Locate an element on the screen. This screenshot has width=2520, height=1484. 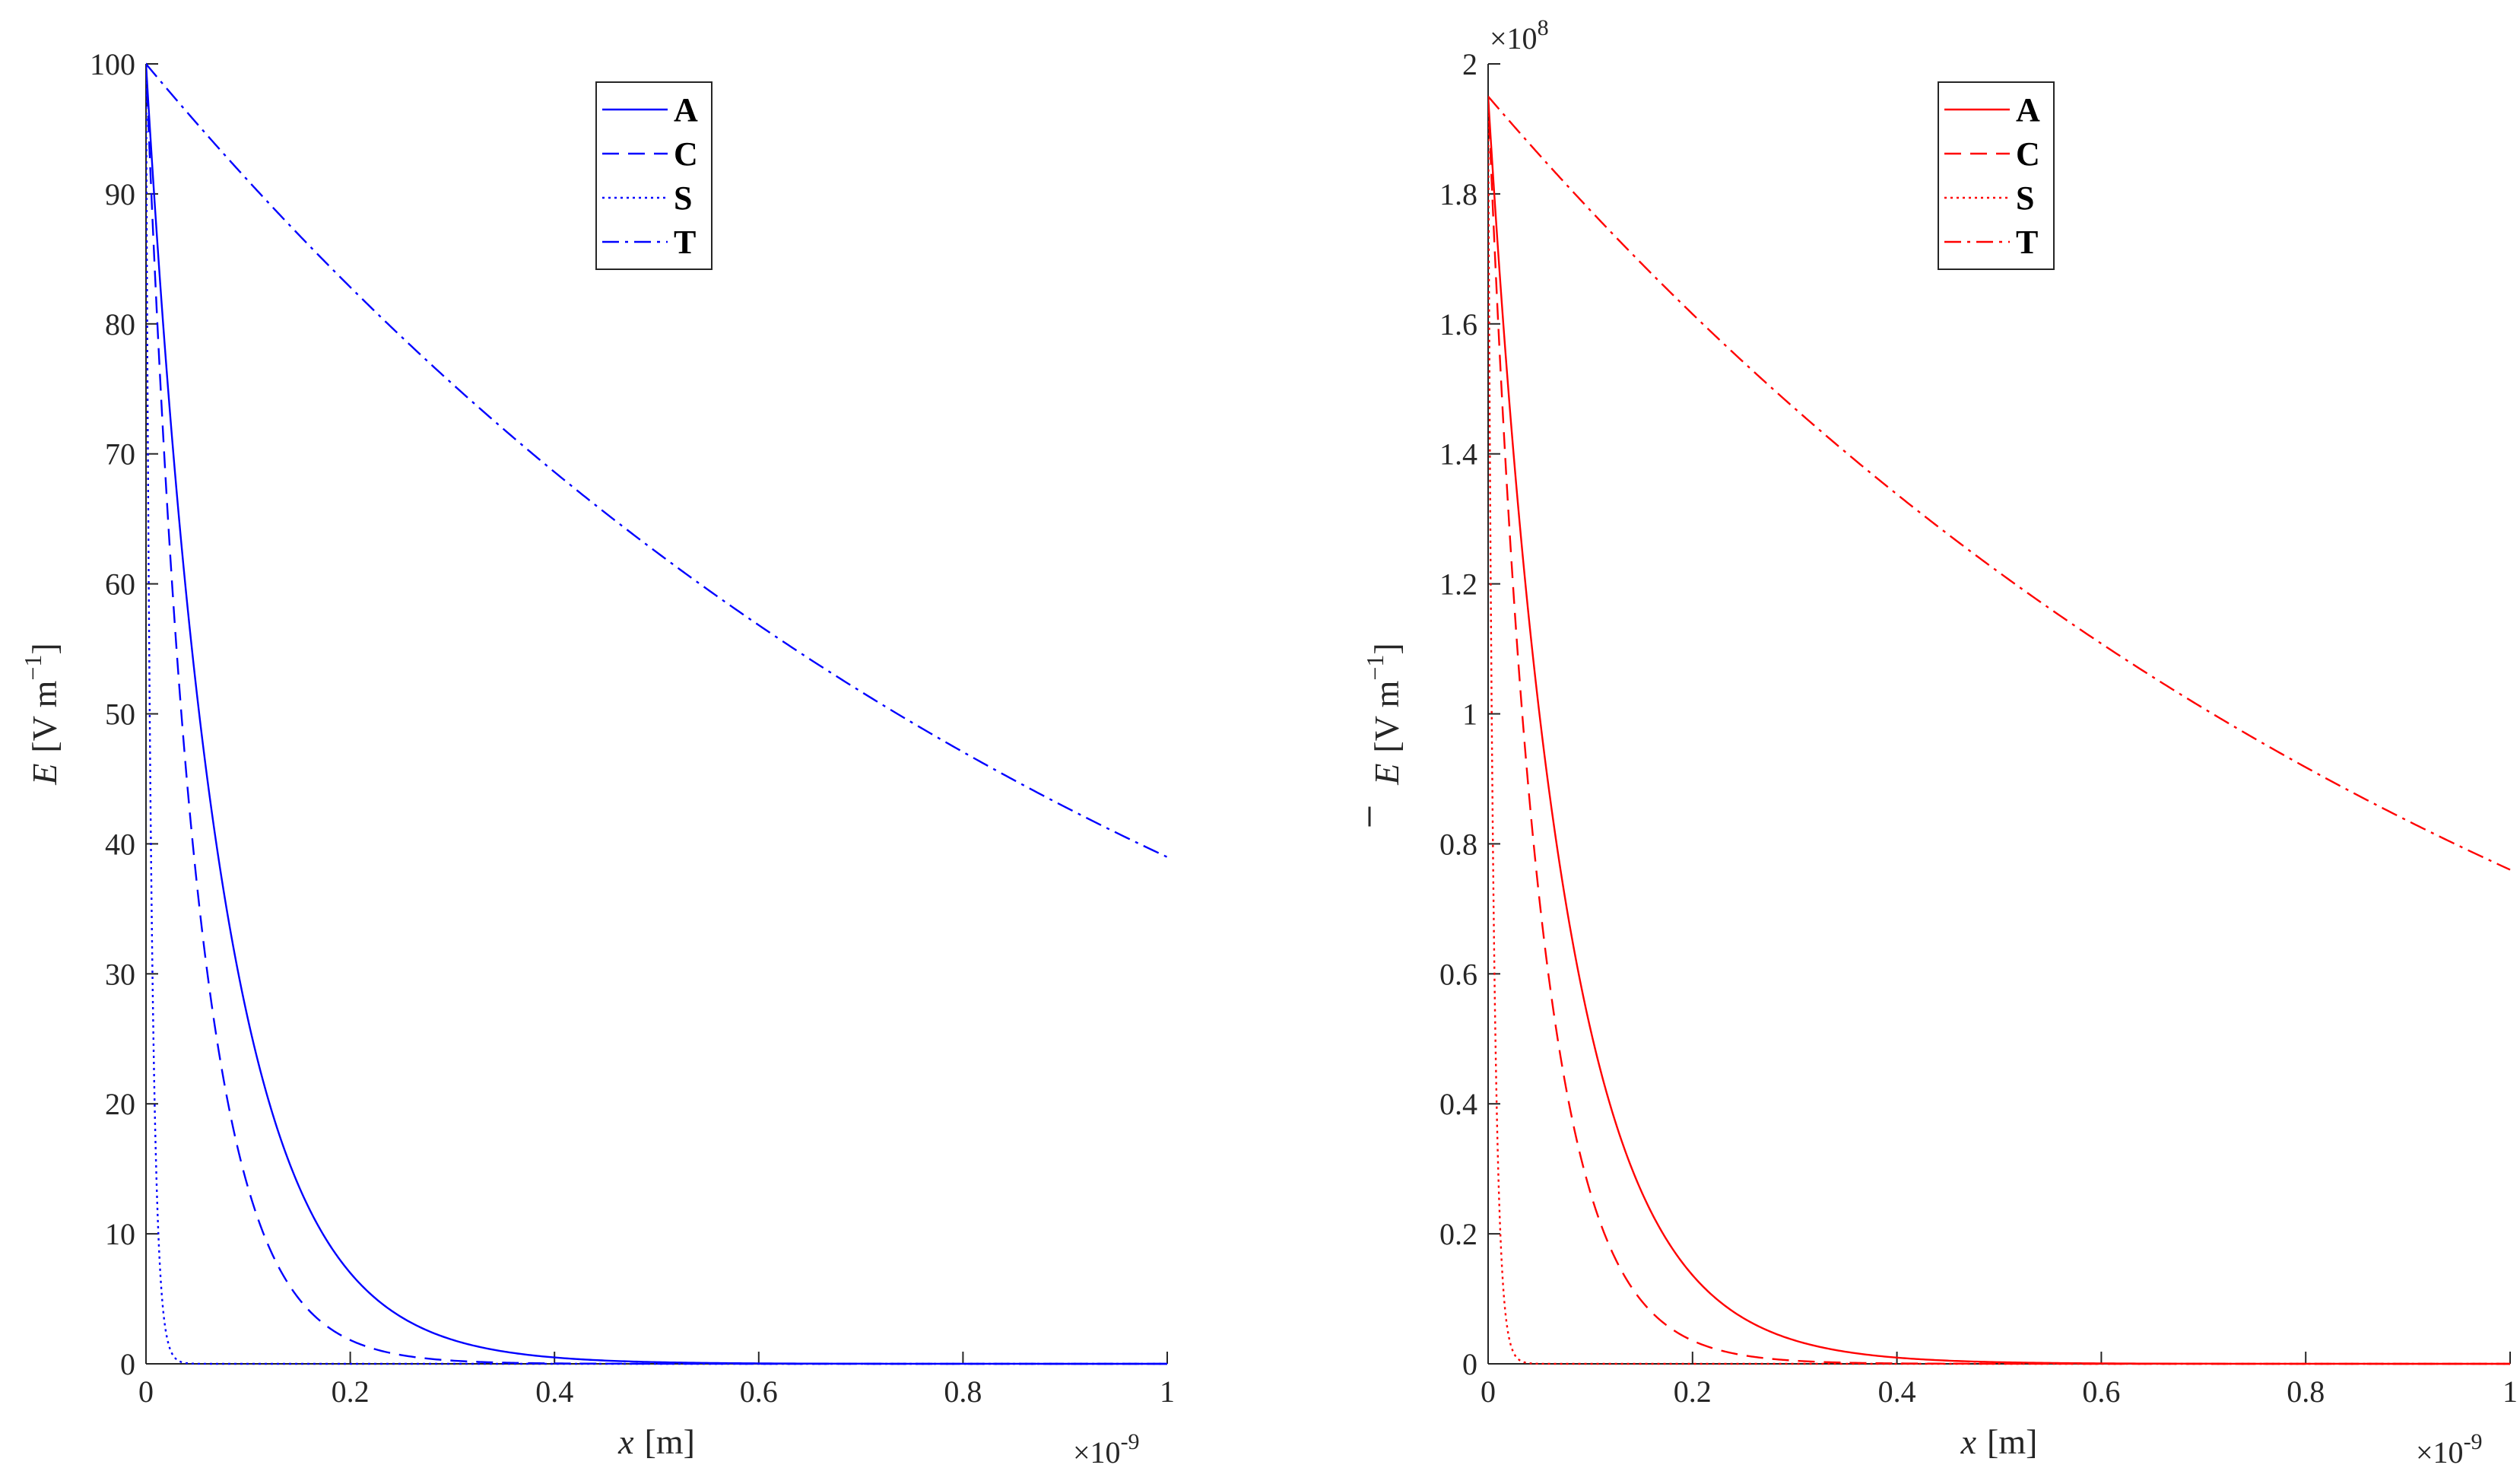
y-tick-label: 60 is located at coordinates (120, 584).